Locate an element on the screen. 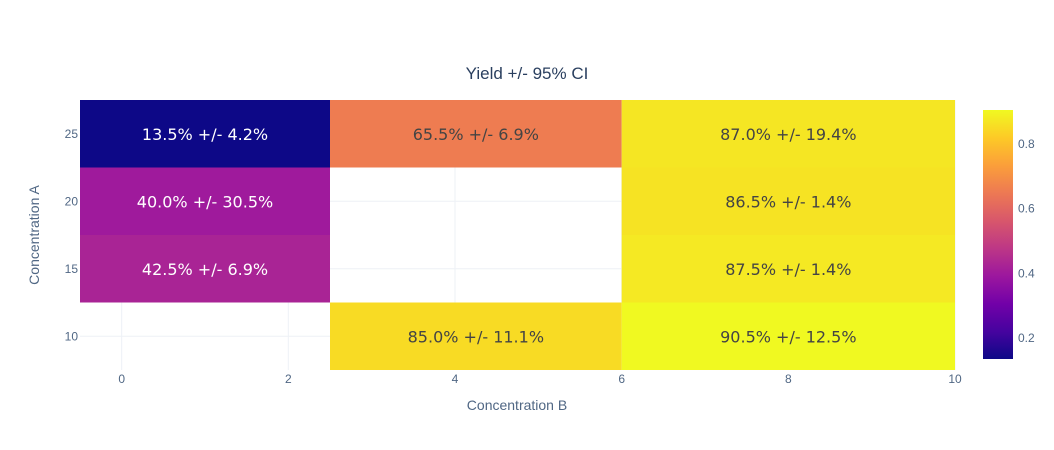  x-tick-label: 10 is located at coordinates (955, 379).